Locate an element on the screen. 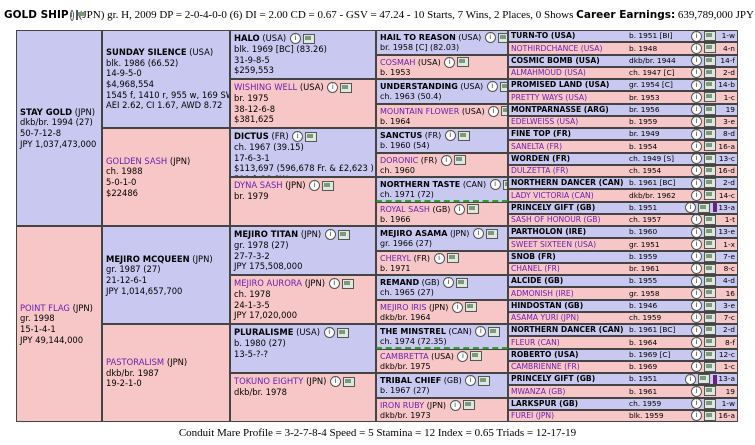  horse-link: MOUNTAIN FLOWER is located at coordinates (420, 111).